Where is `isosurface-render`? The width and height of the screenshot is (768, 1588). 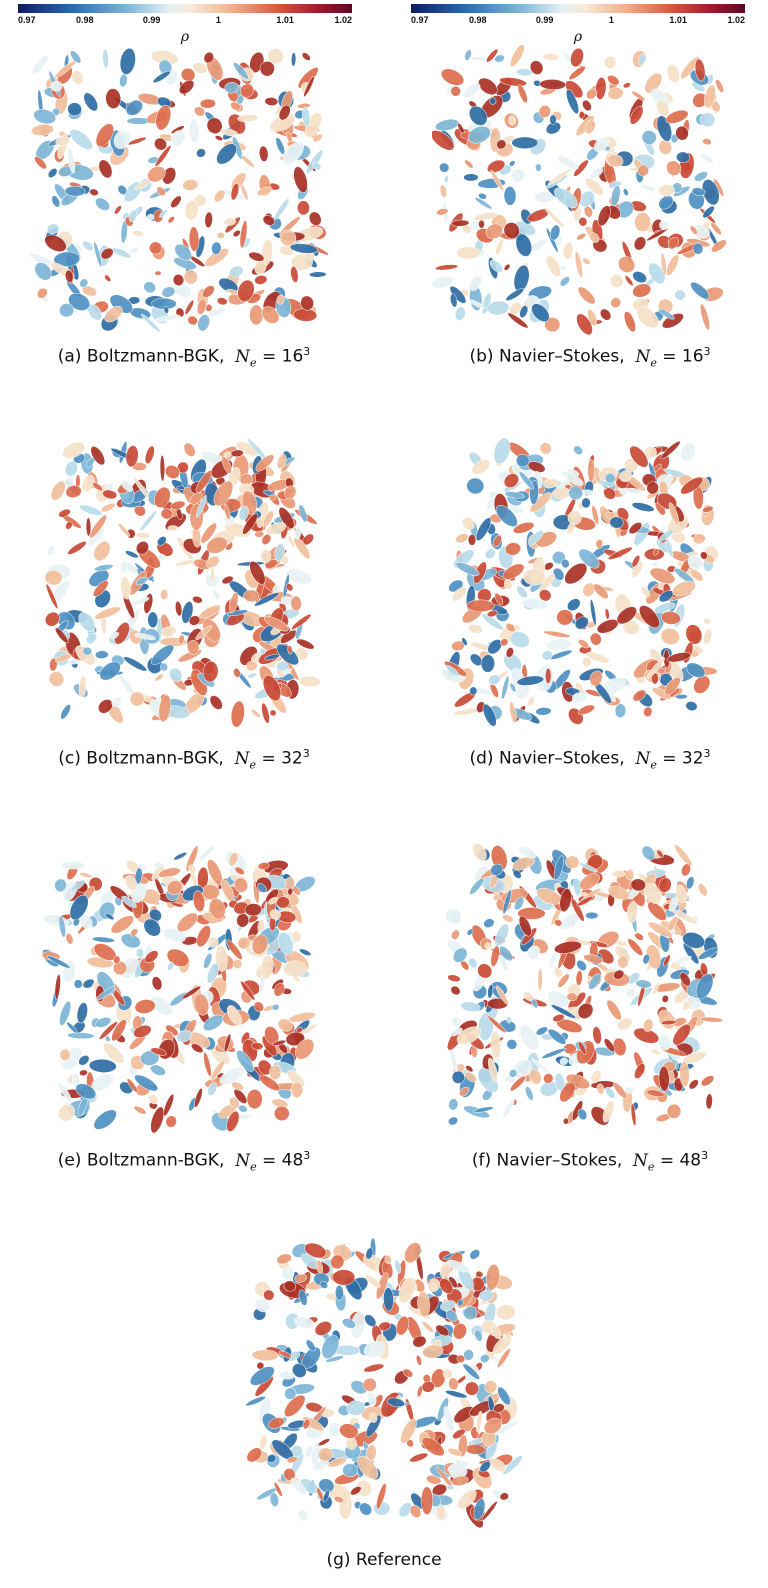 isosurface-render is located at coordinates (580, 582).